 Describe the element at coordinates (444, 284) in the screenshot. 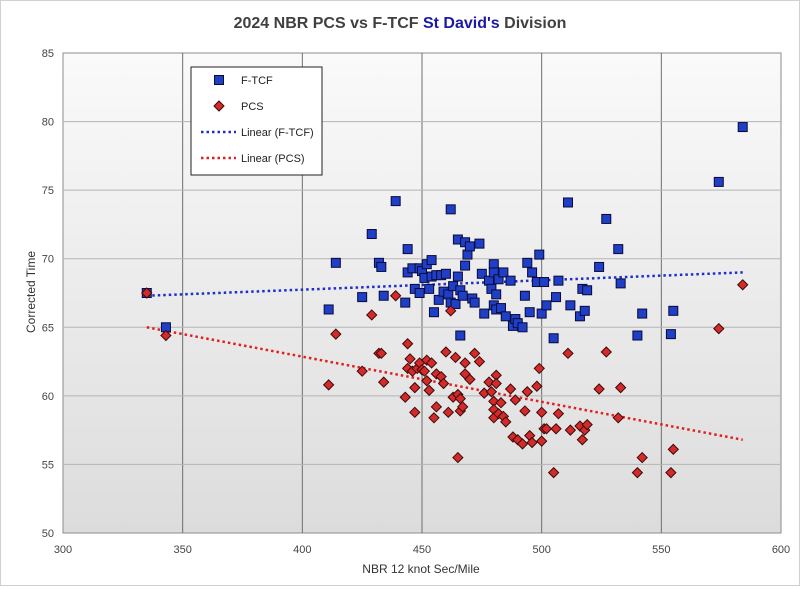

I see `trendline-linear-f-tcf-` at that location.